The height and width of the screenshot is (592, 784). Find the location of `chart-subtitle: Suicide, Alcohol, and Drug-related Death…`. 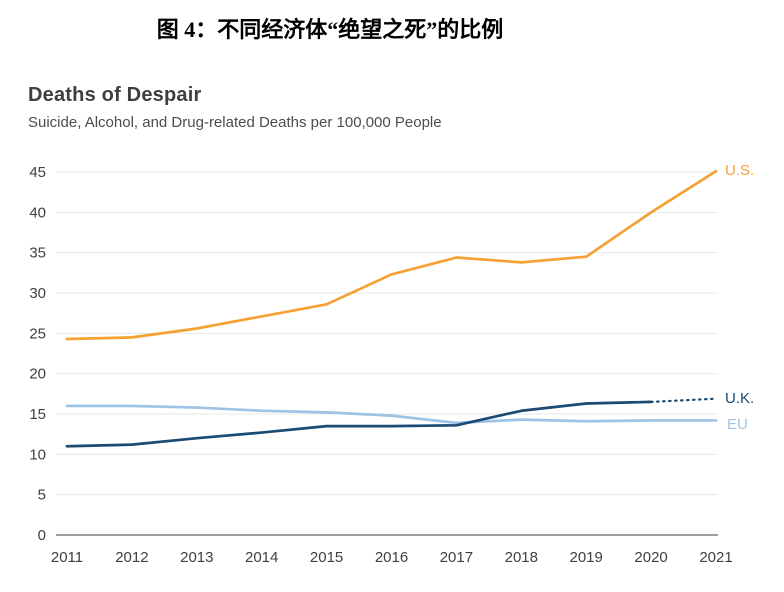

chart-subtitle: Suicide, Alcohol, and Drug-related Death… is located at coordinates (235, 122).